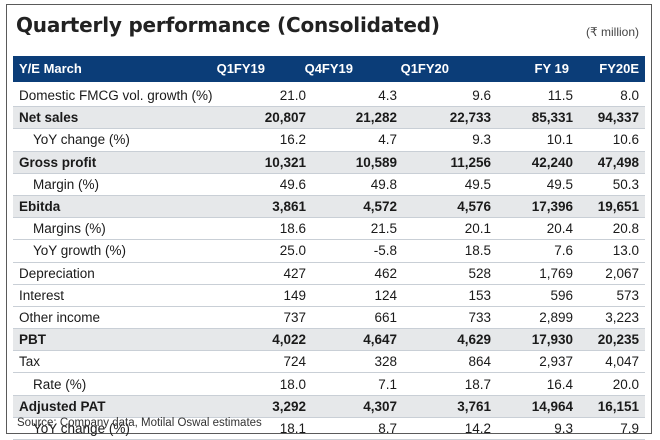 This screenshot has height=440, width=660. I want to click on row-value: 11.5, so click(538, 96).